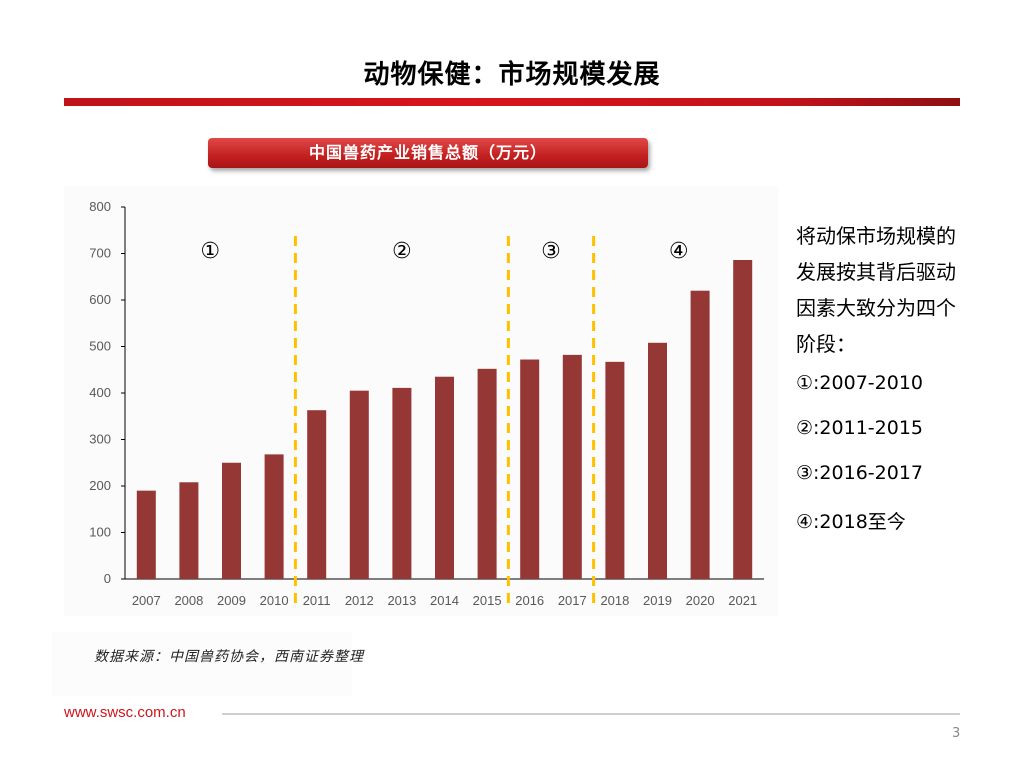  Describe the element at coordinates (859, 473) in the screenshot. I see `phase-item-3: ③:2016-2017` at that location.